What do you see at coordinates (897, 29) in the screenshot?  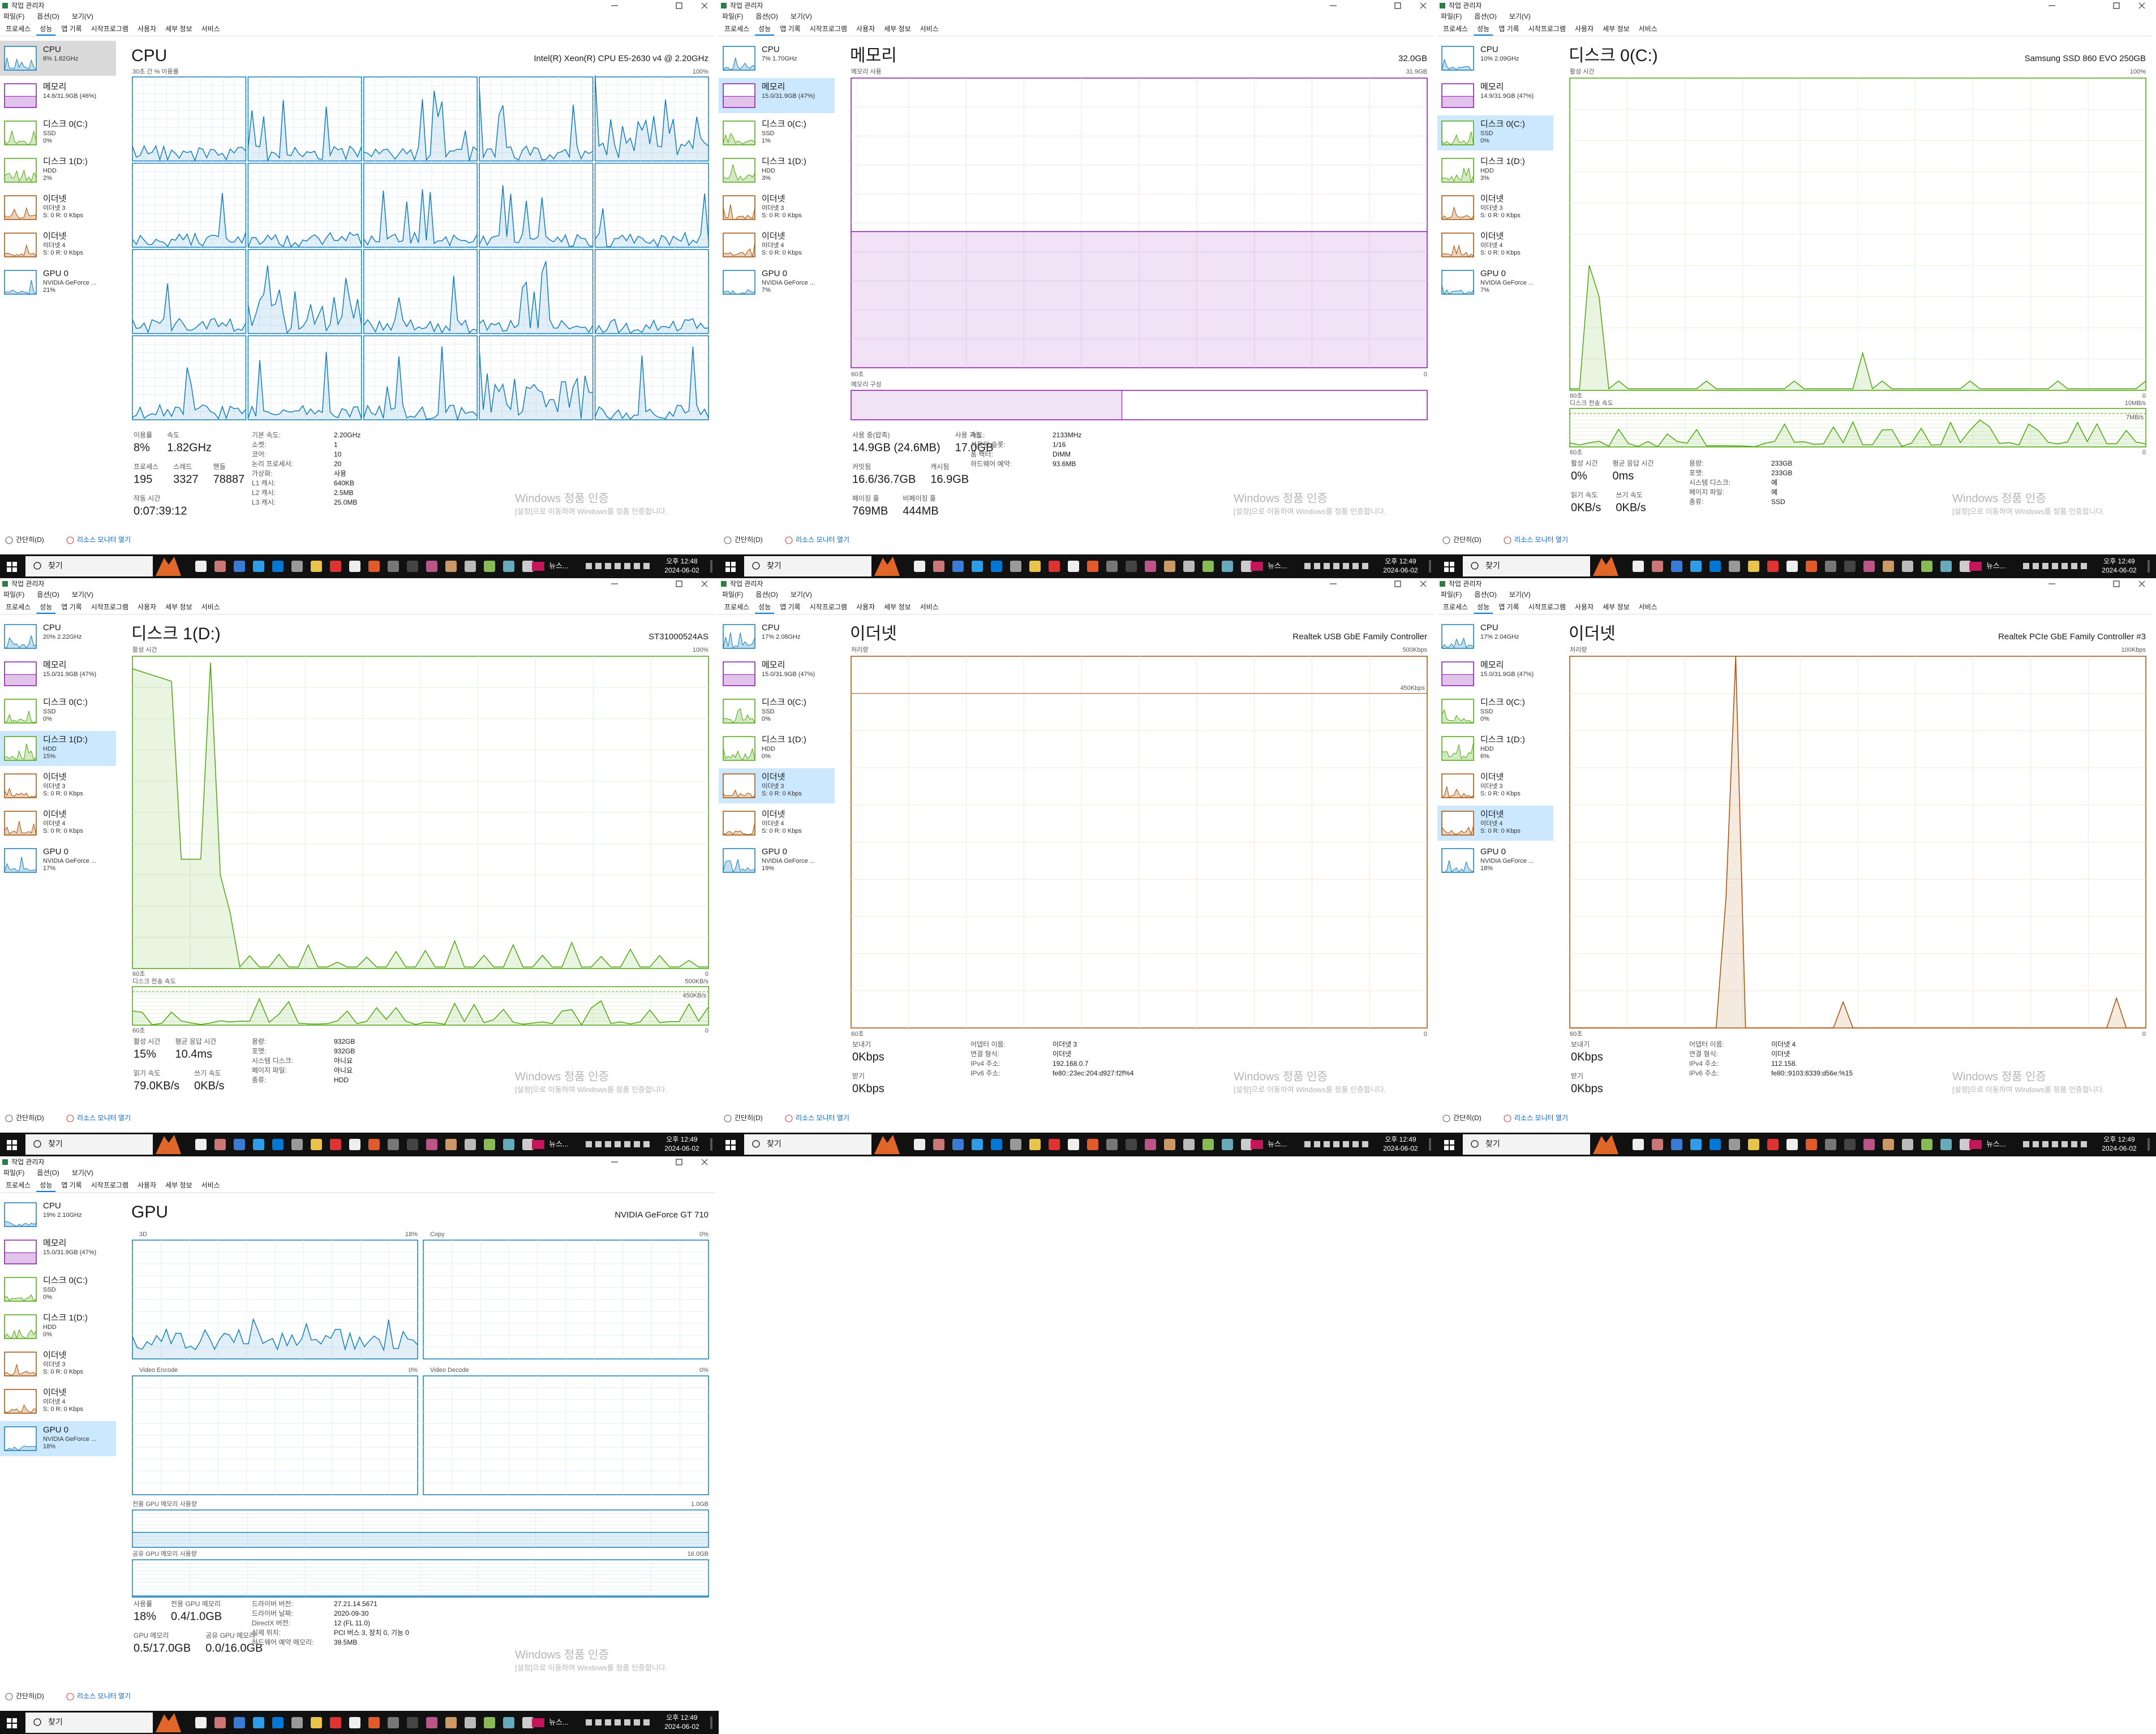 I see `tab: 세부 정보` at bounding box center [897, 29].